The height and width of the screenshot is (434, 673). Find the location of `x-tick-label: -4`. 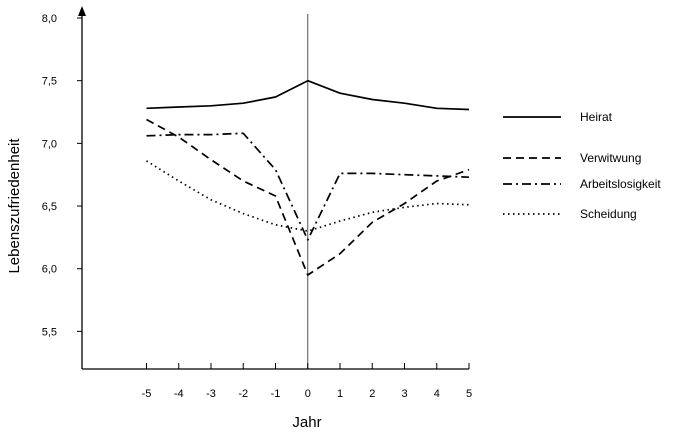

x-tick-label: -4 is located at coordinates (179, 394).